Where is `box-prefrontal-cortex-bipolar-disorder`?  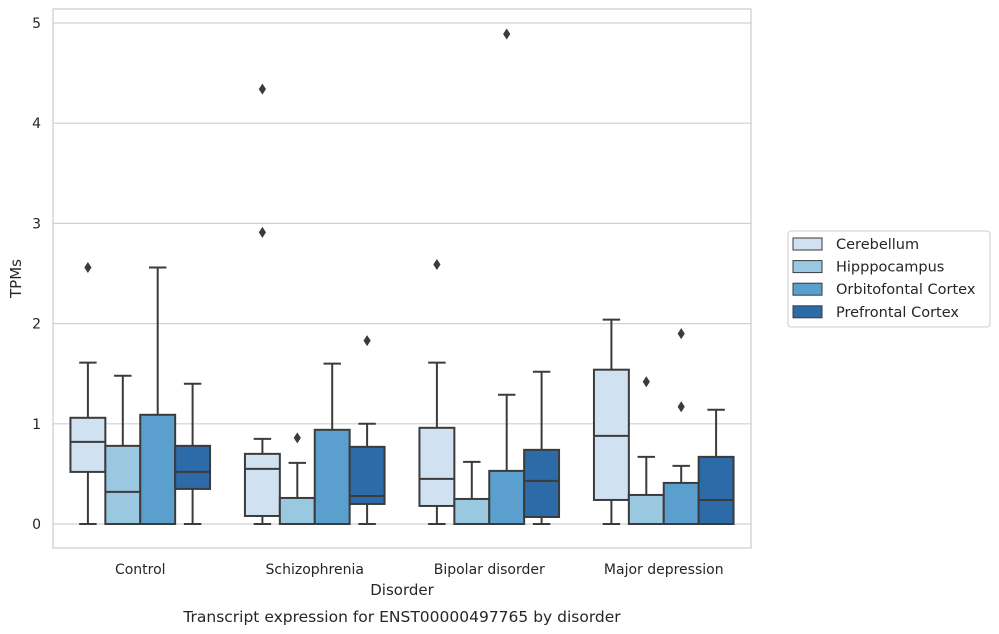
box-prefrontal-cortex-bipolar-disorder is located at coordinates (542, 447).